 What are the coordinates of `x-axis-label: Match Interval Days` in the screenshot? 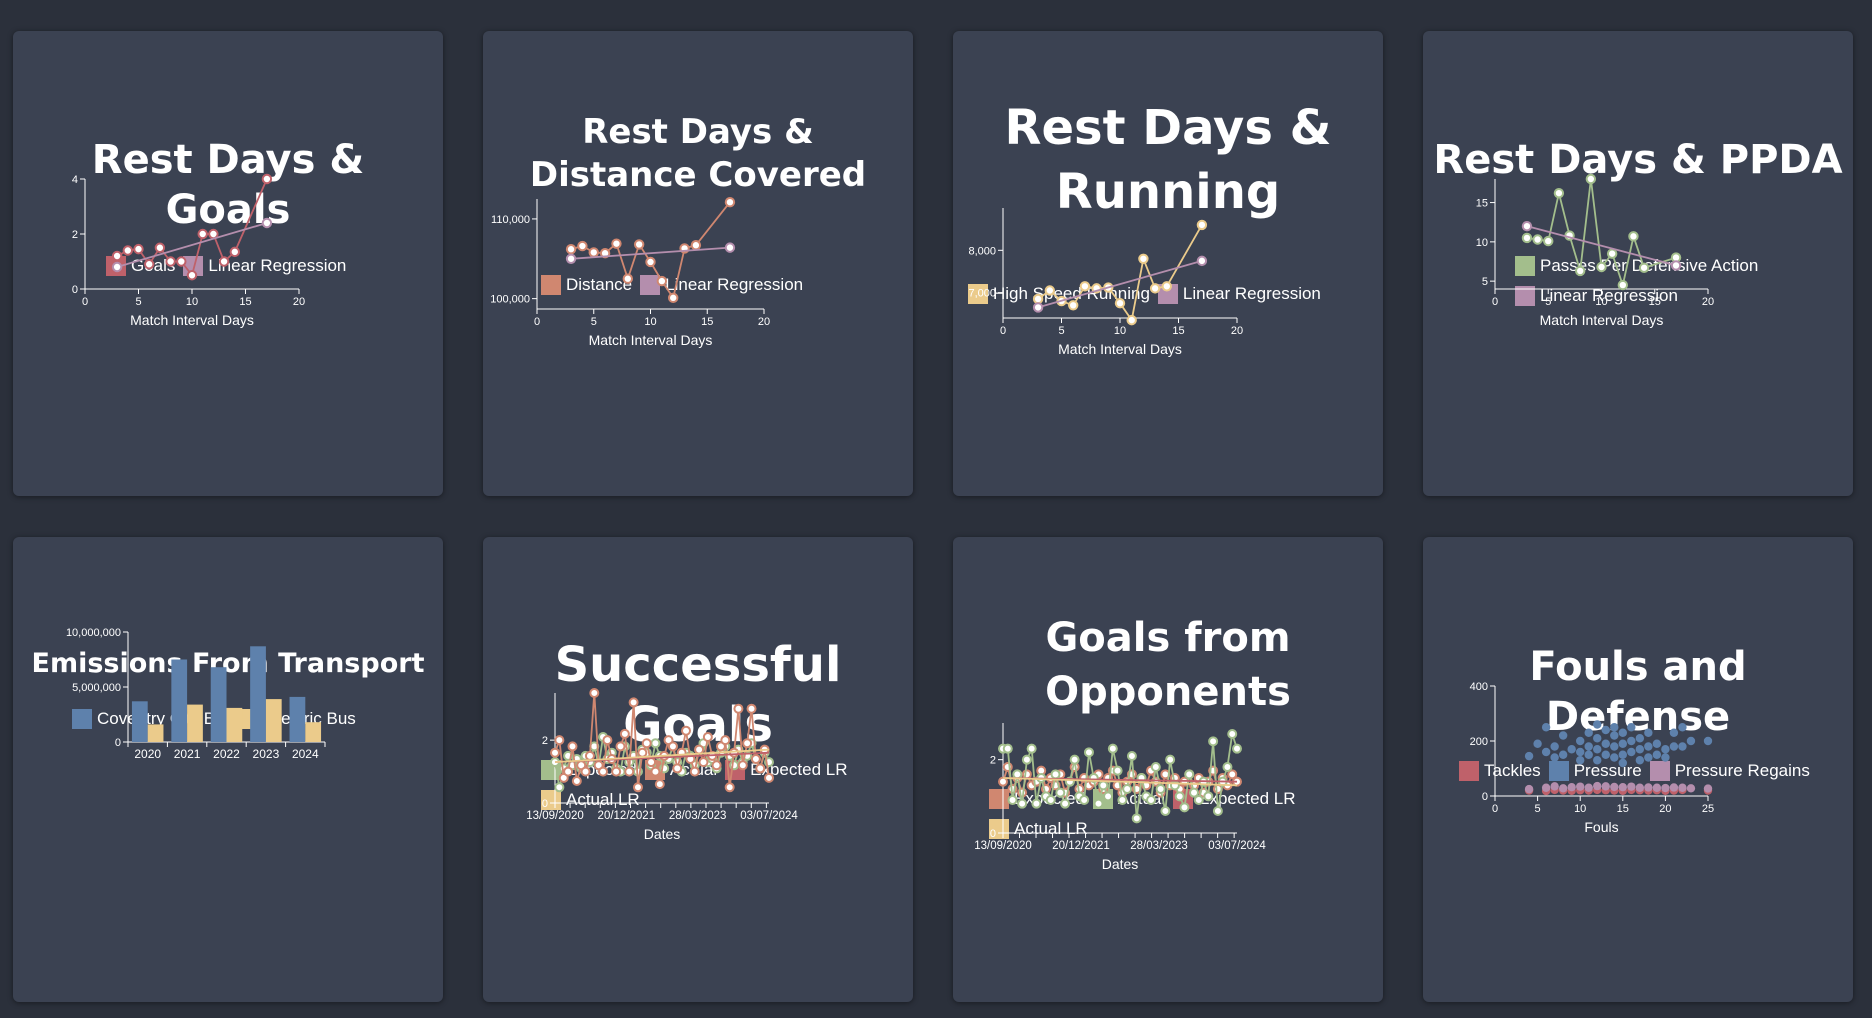 It's located at (651, 340).